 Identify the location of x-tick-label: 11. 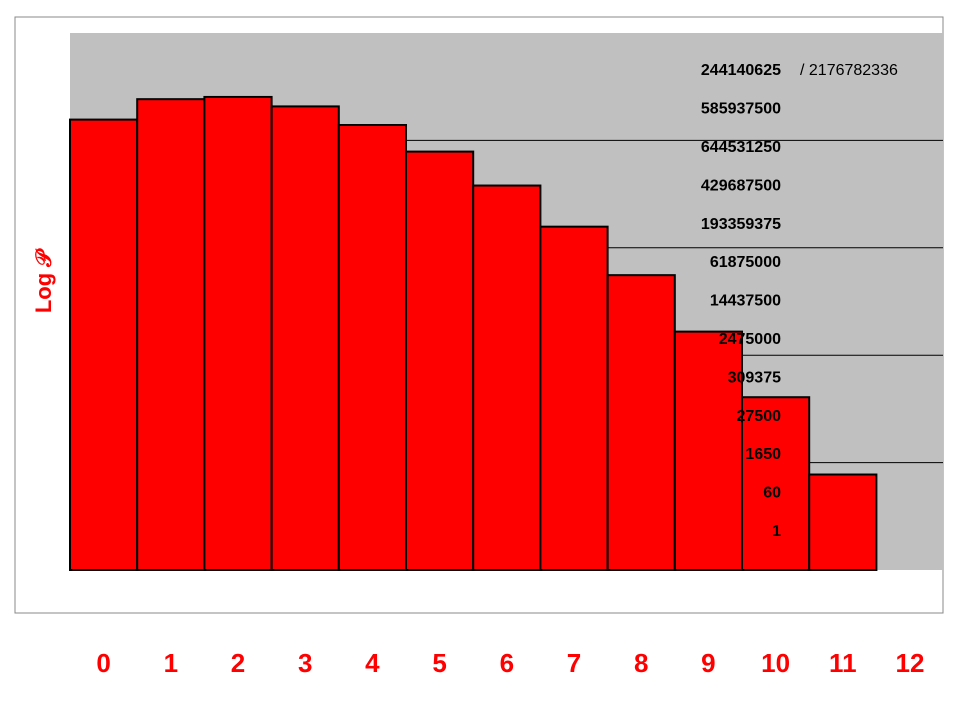
(843, 663).